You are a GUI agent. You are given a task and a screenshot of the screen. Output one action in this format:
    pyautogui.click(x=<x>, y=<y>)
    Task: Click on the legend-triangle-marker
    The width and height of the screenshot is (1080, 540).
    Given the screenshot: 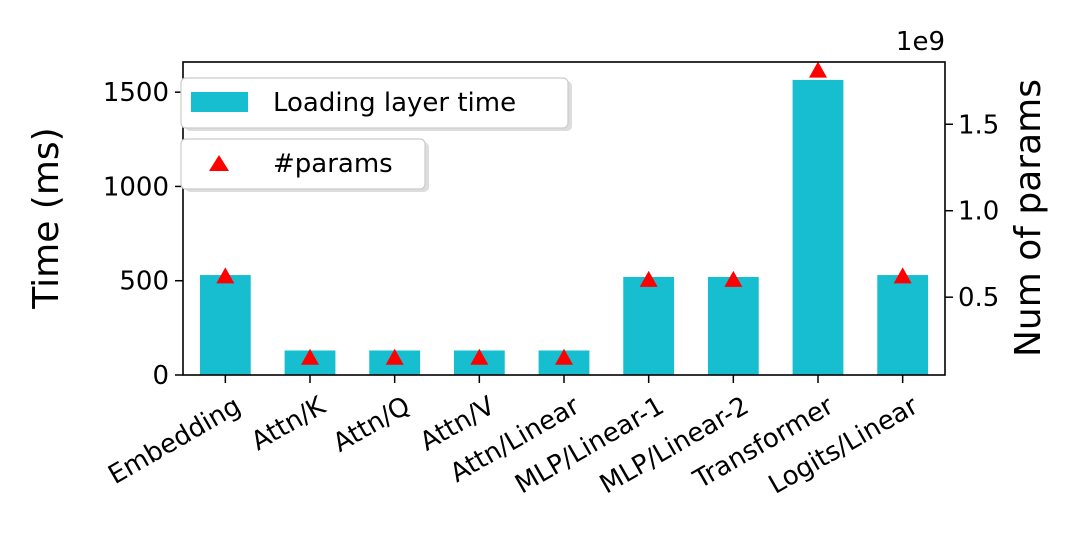 What is the action you would take?
    pyautogui.click(x=219, y=163)
    